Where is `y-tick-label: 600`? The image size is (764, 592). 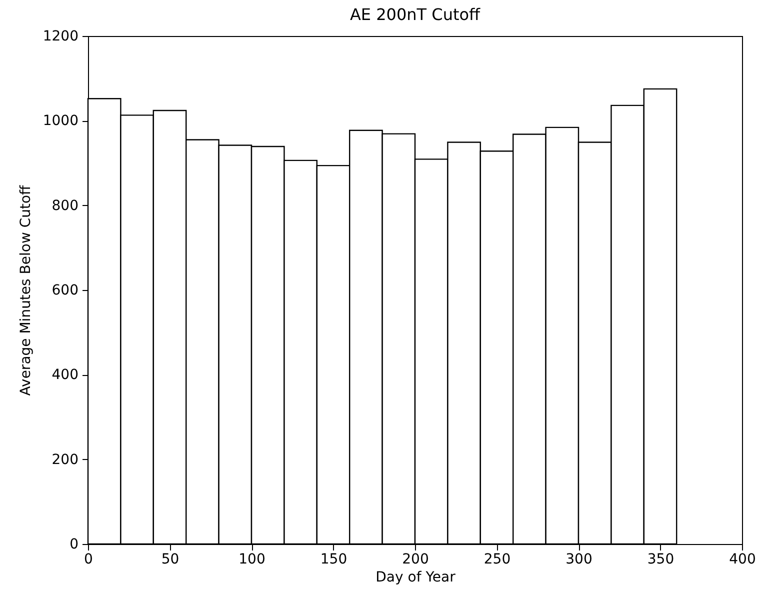
y-tick-label: 600 is located at coordinates (65, 290).